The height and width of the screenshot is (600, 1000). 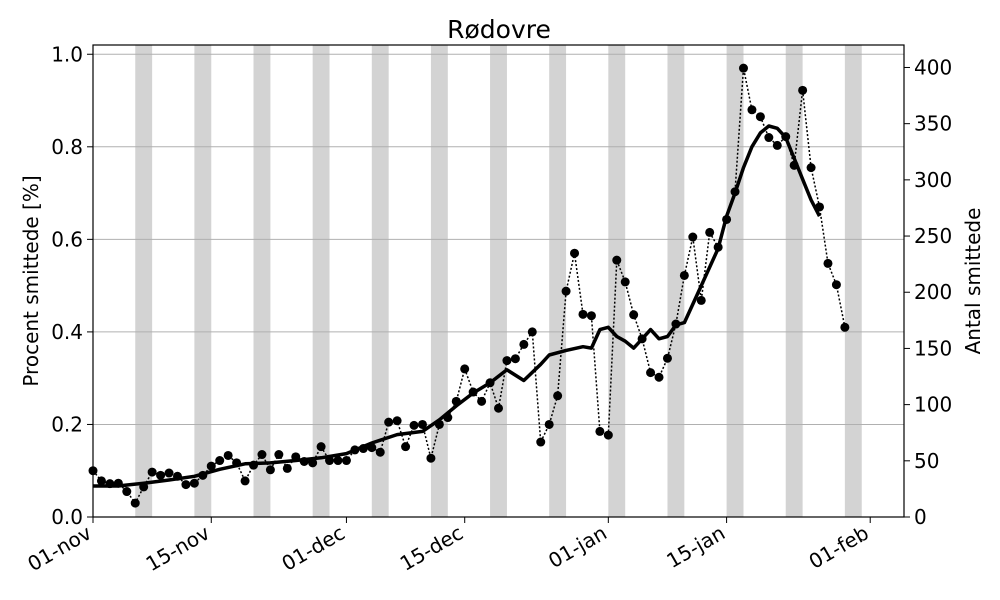 What do you see at coordinates (67, 424) in the screenshot?
I see `y-tick-label: 0.2` at bounding box center [67, 424].